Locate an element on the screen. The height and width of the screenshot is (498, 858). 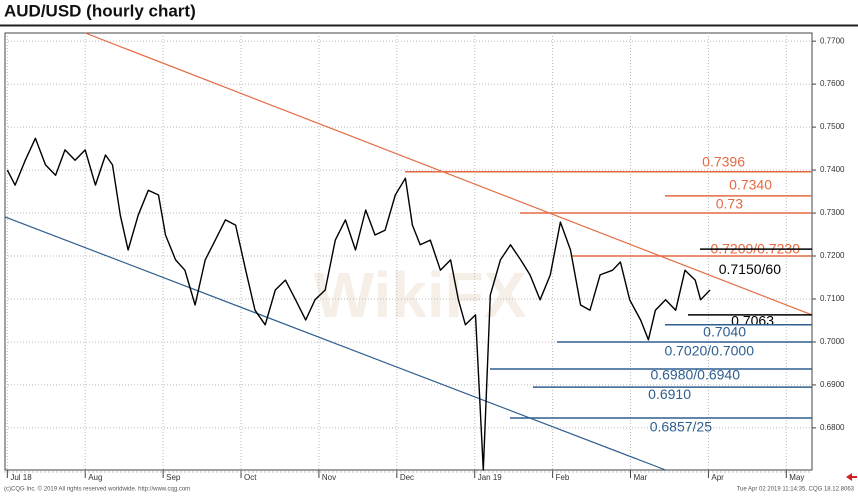
x-tick-label: Mar is located at coordinates (641, 477).